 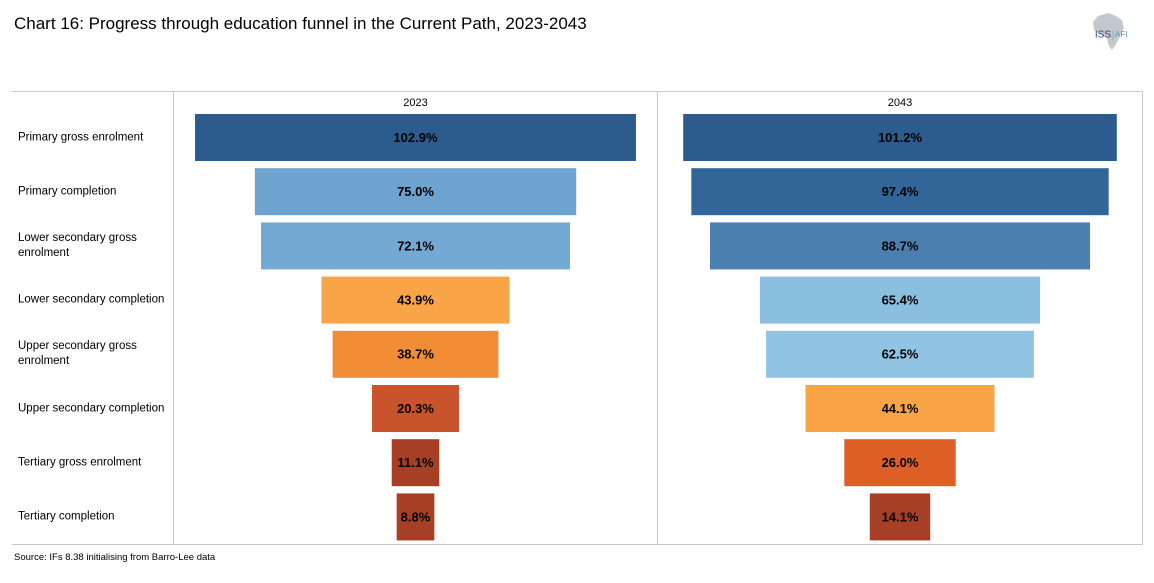 I want to click on category-label: Lower secondary completion, so click(x=91, y=299).